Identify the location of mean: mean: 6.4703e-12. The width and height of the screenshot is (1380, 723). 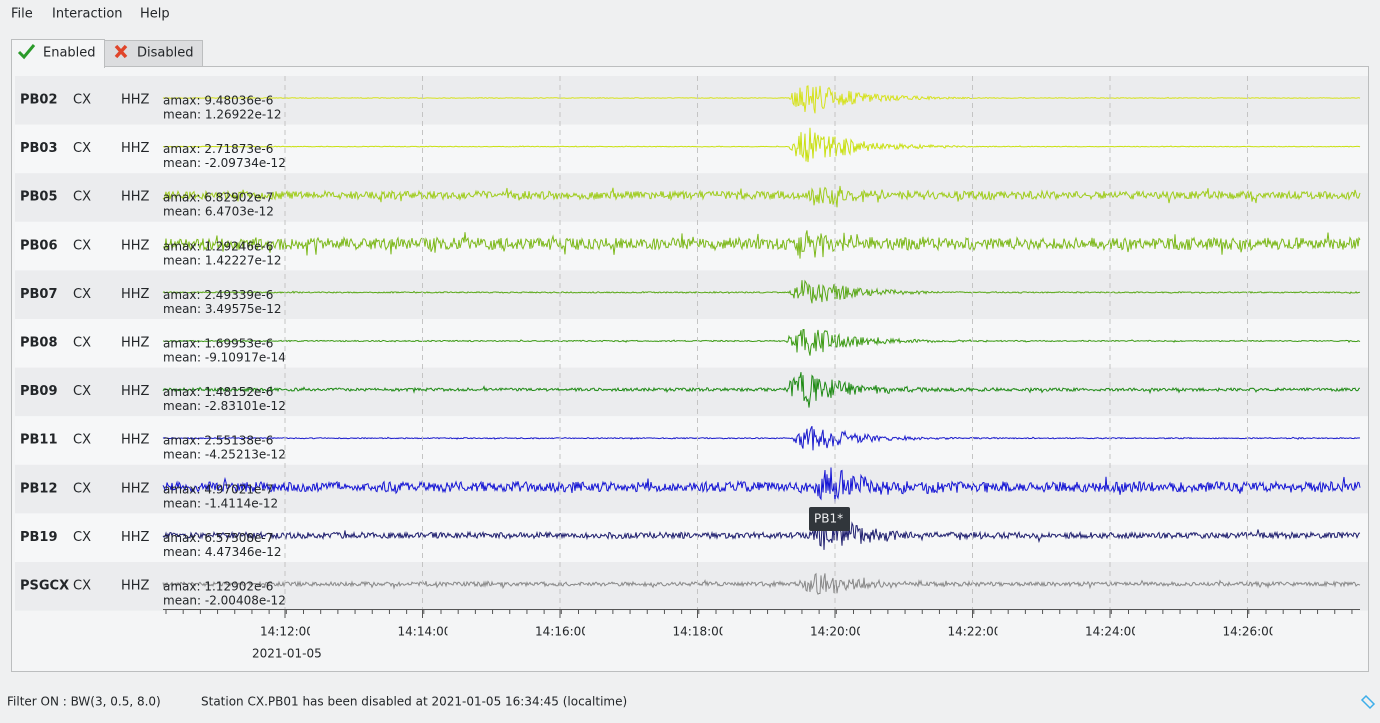
(218, 212).